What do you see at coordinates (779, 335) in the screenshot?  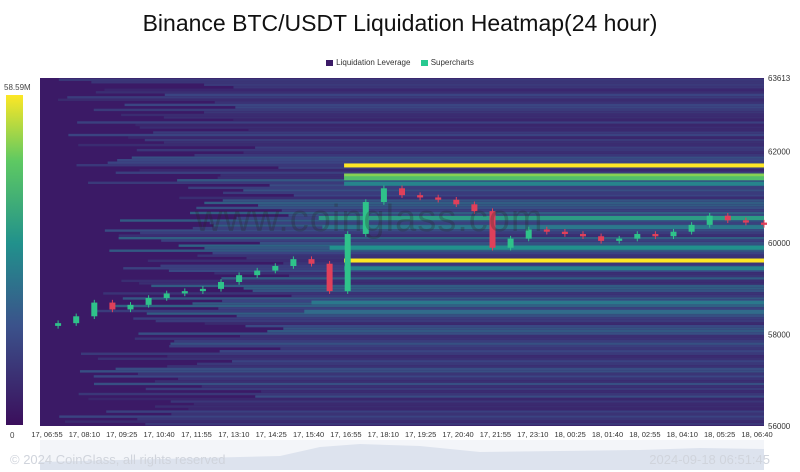 I see `y-tick-label-3: 58000` at bounding box center [779, 335].